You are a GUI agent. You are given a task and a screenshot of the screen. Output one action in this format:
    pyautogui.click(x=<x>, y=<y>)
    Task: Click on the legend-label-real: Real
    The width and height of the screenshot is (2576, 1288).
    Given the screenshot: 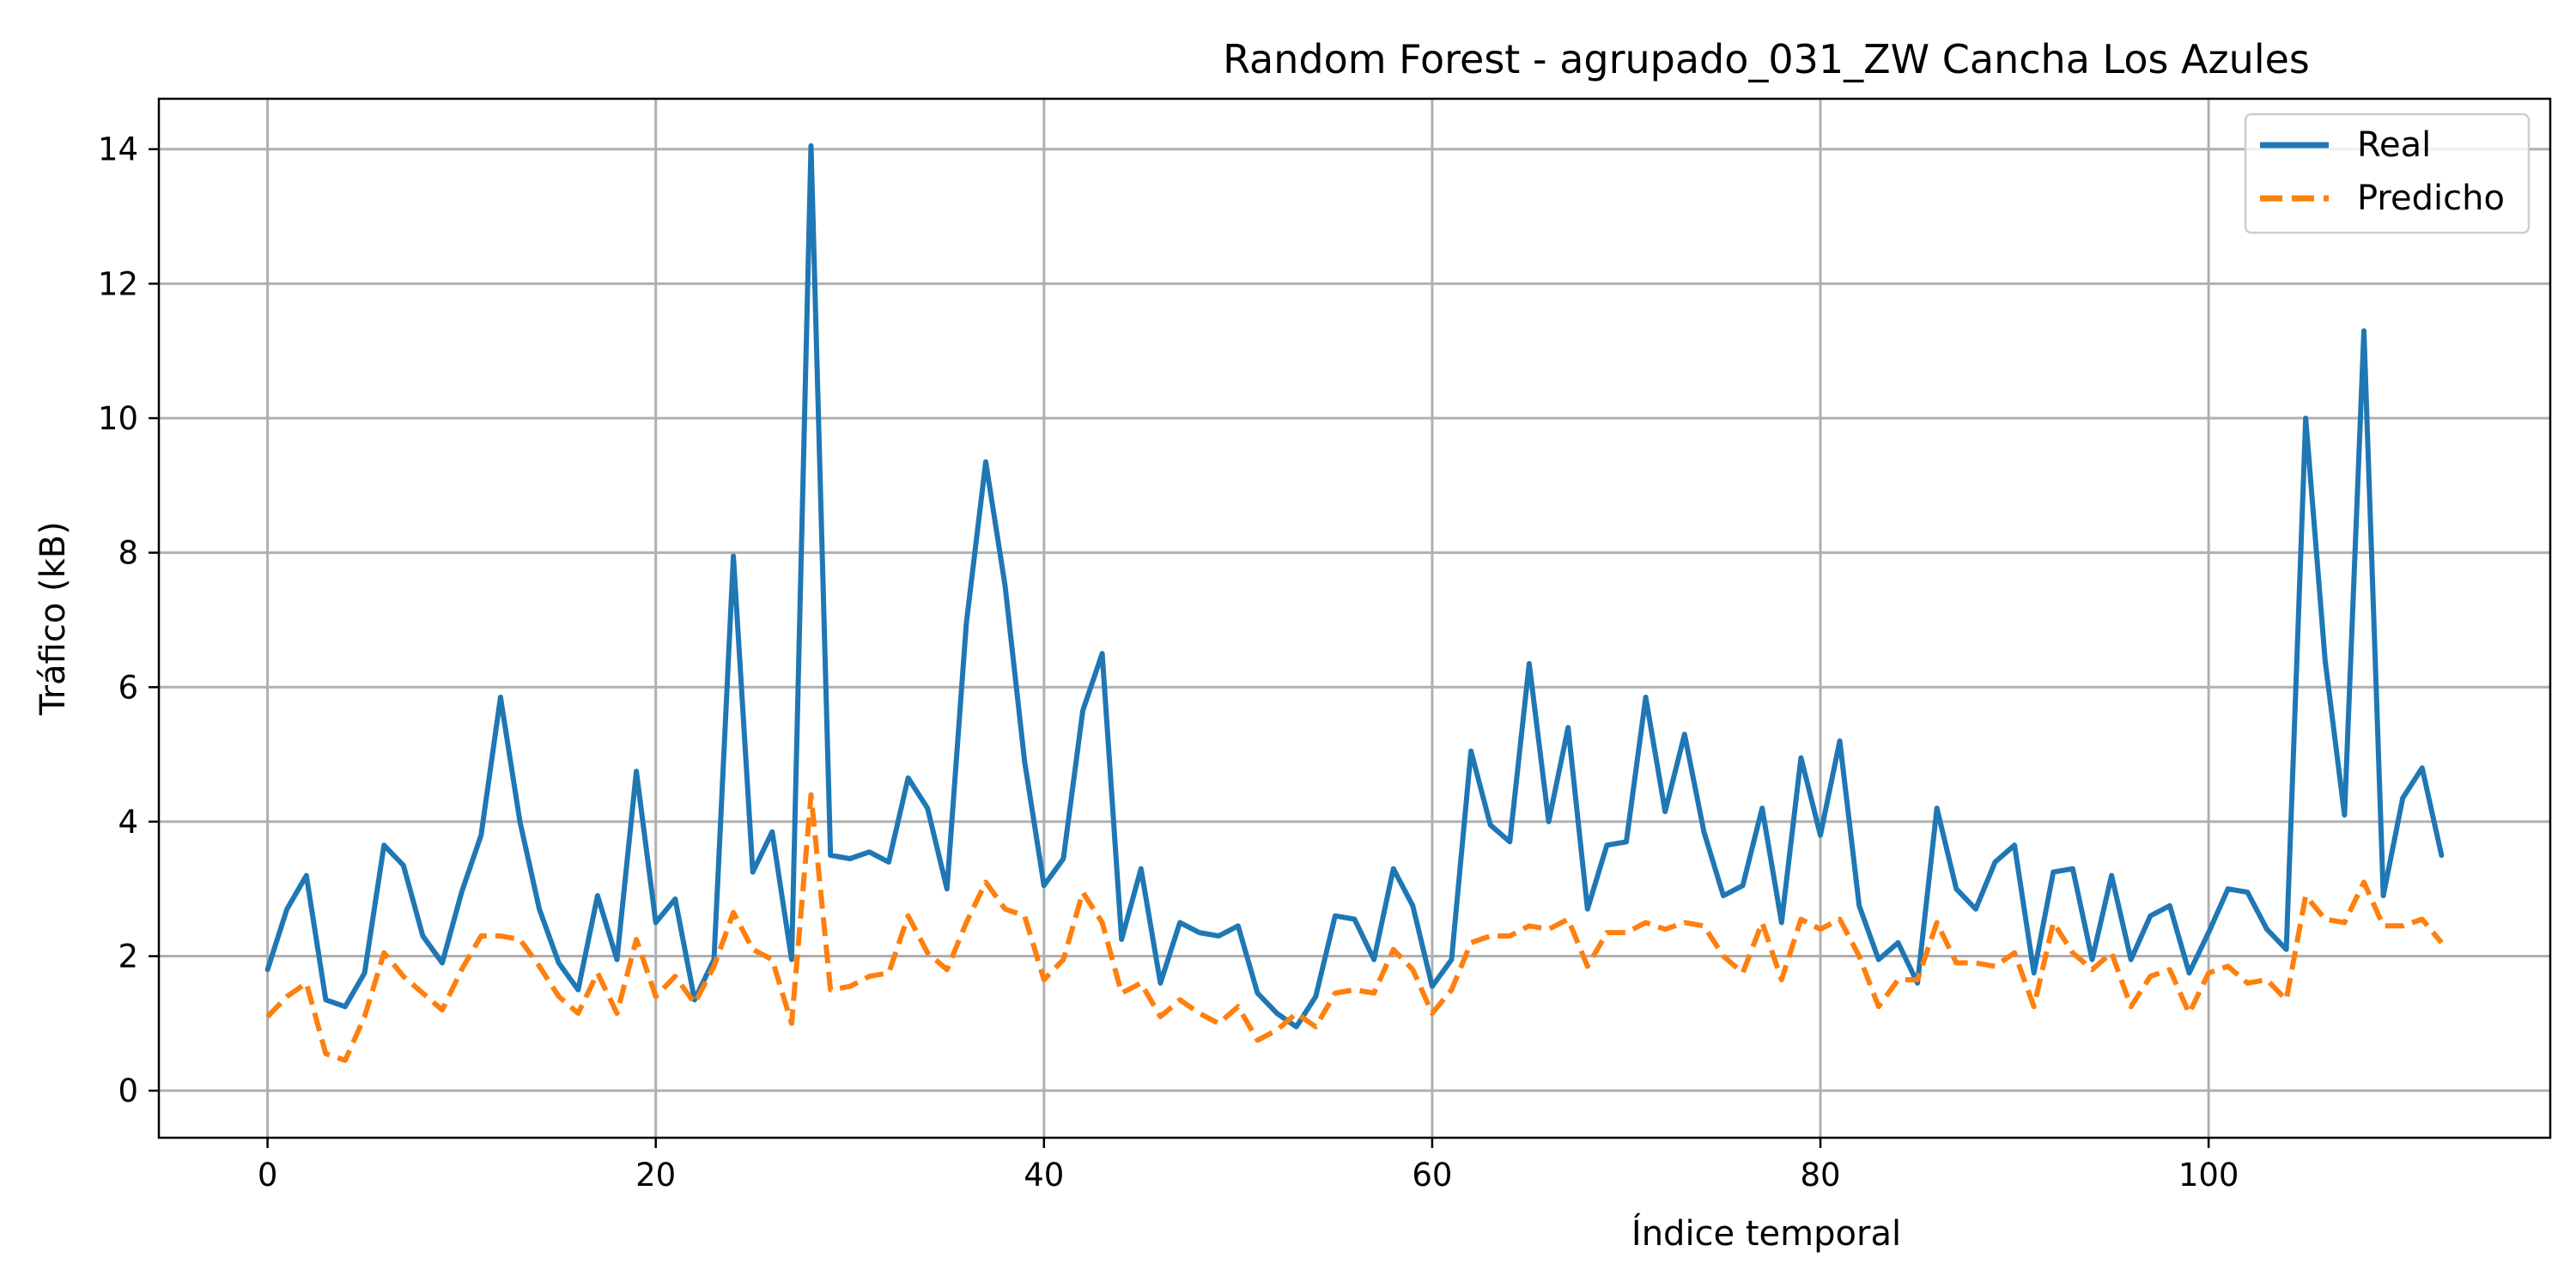 What is the action you would take?
    pyautogui.click(x=2394, y=145)
    